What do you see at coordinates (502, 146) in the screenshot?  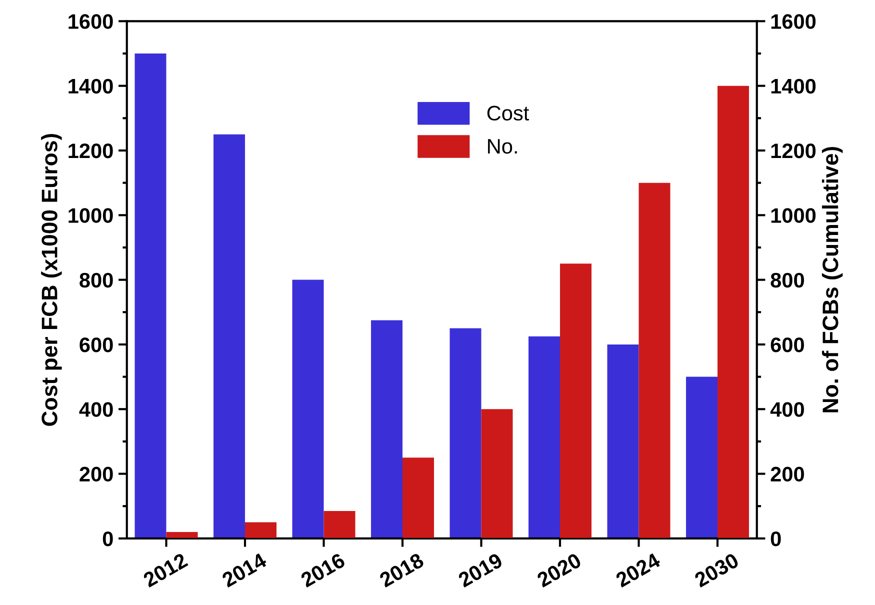 I see `legend-label: No.` at bounding box center [502, 146].